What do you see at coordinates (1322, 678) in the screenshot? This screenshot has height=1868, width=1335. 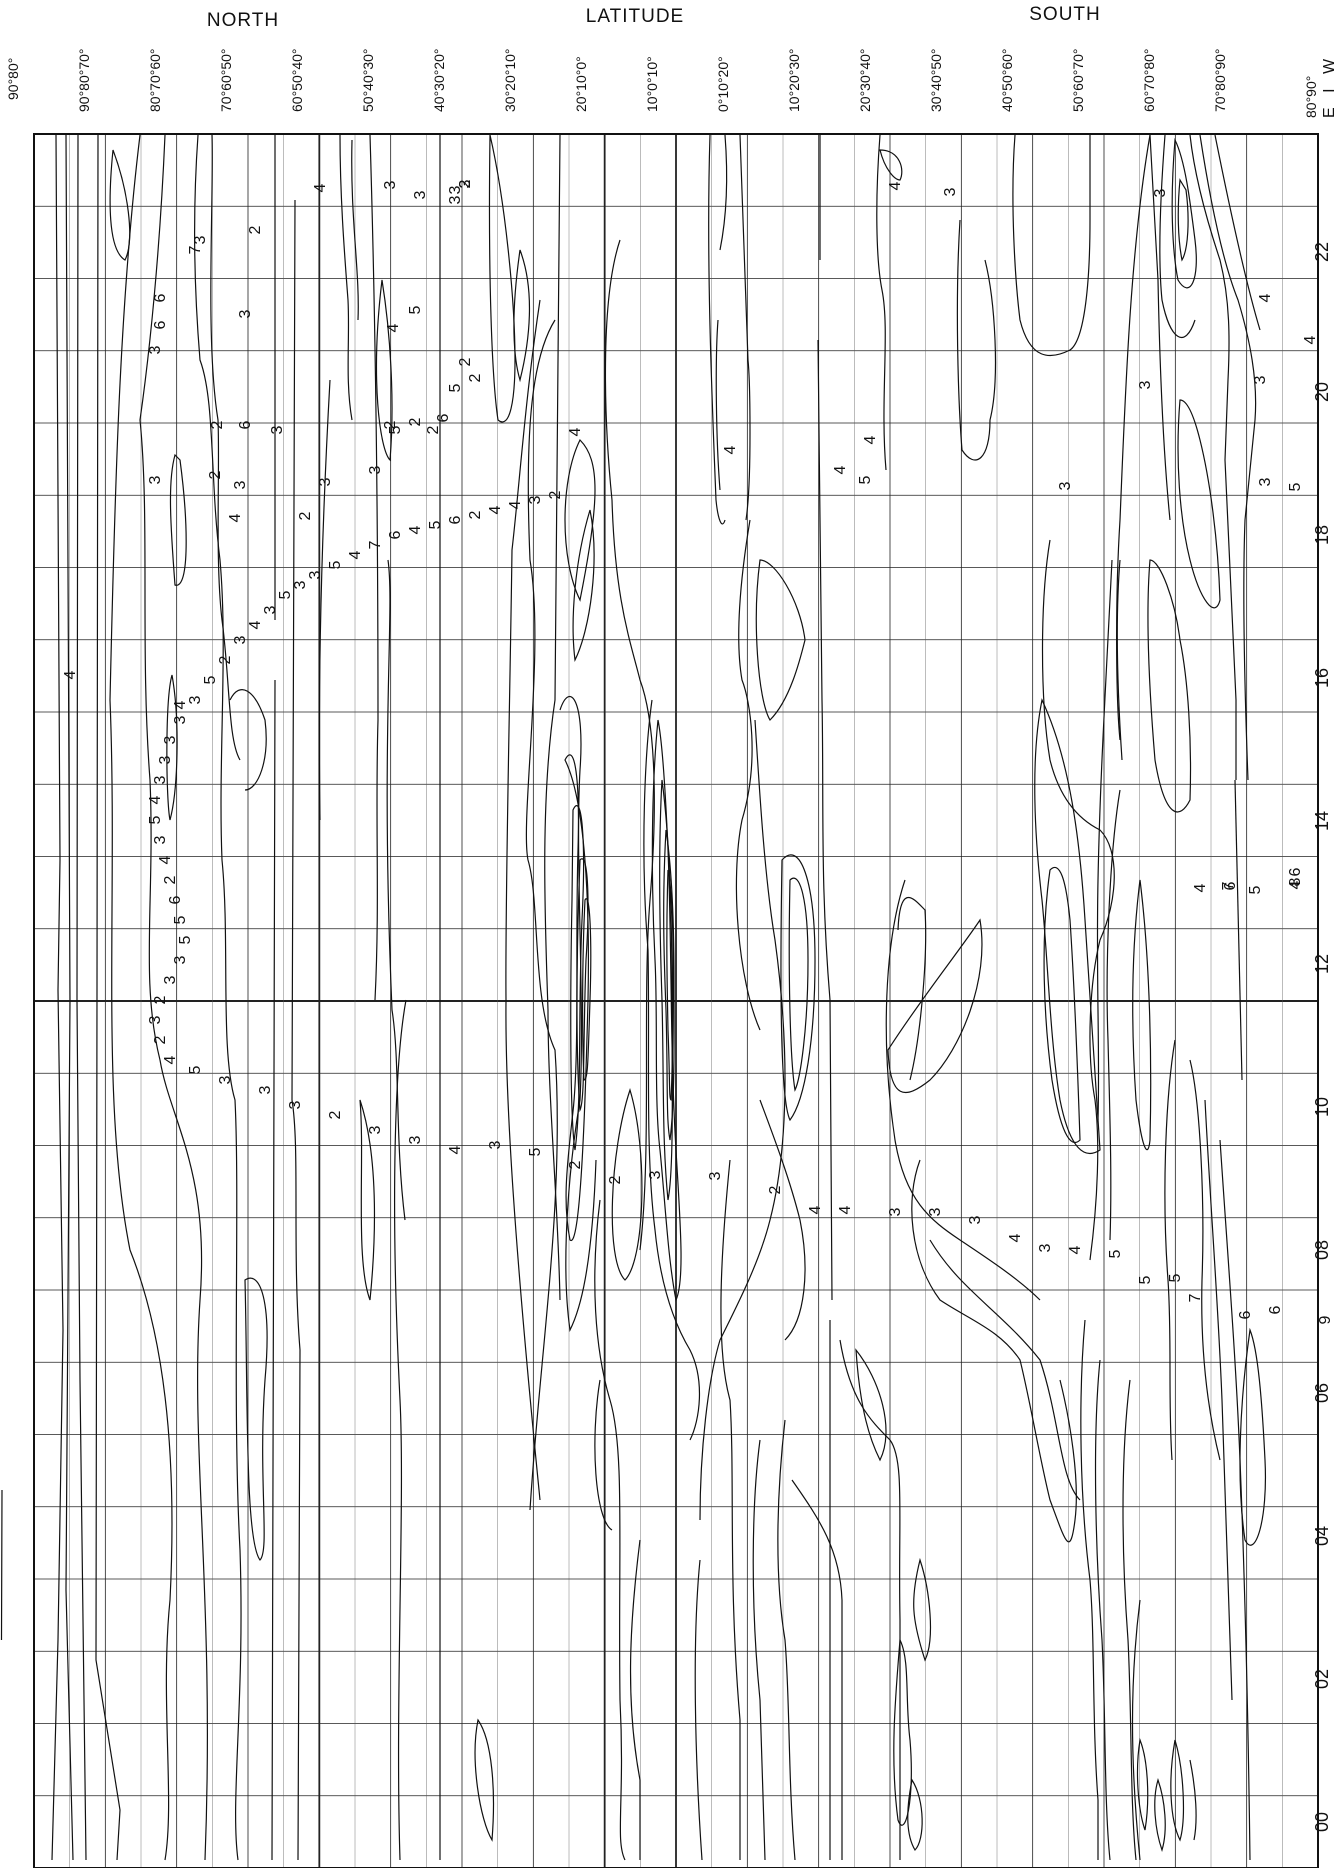 I see `row-tick-label: 16` at bounding box center [1322, 678].